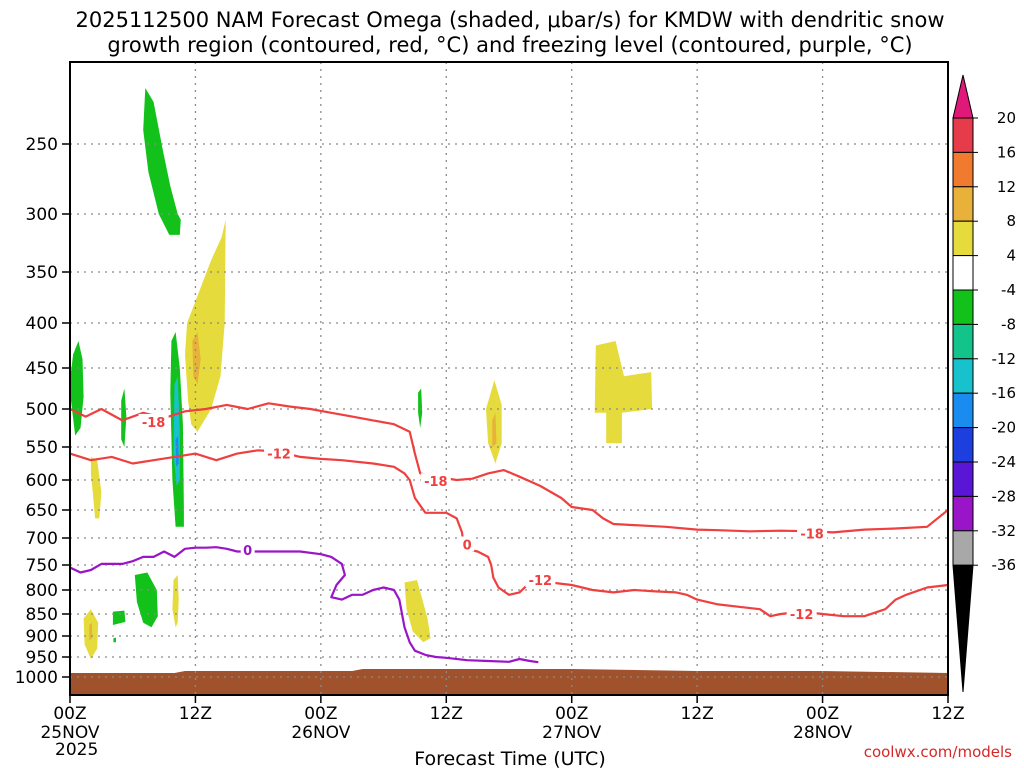 The image size is (1024, 768). I want to click on x-tick-date-0: 25NOV, so click(69, 733).